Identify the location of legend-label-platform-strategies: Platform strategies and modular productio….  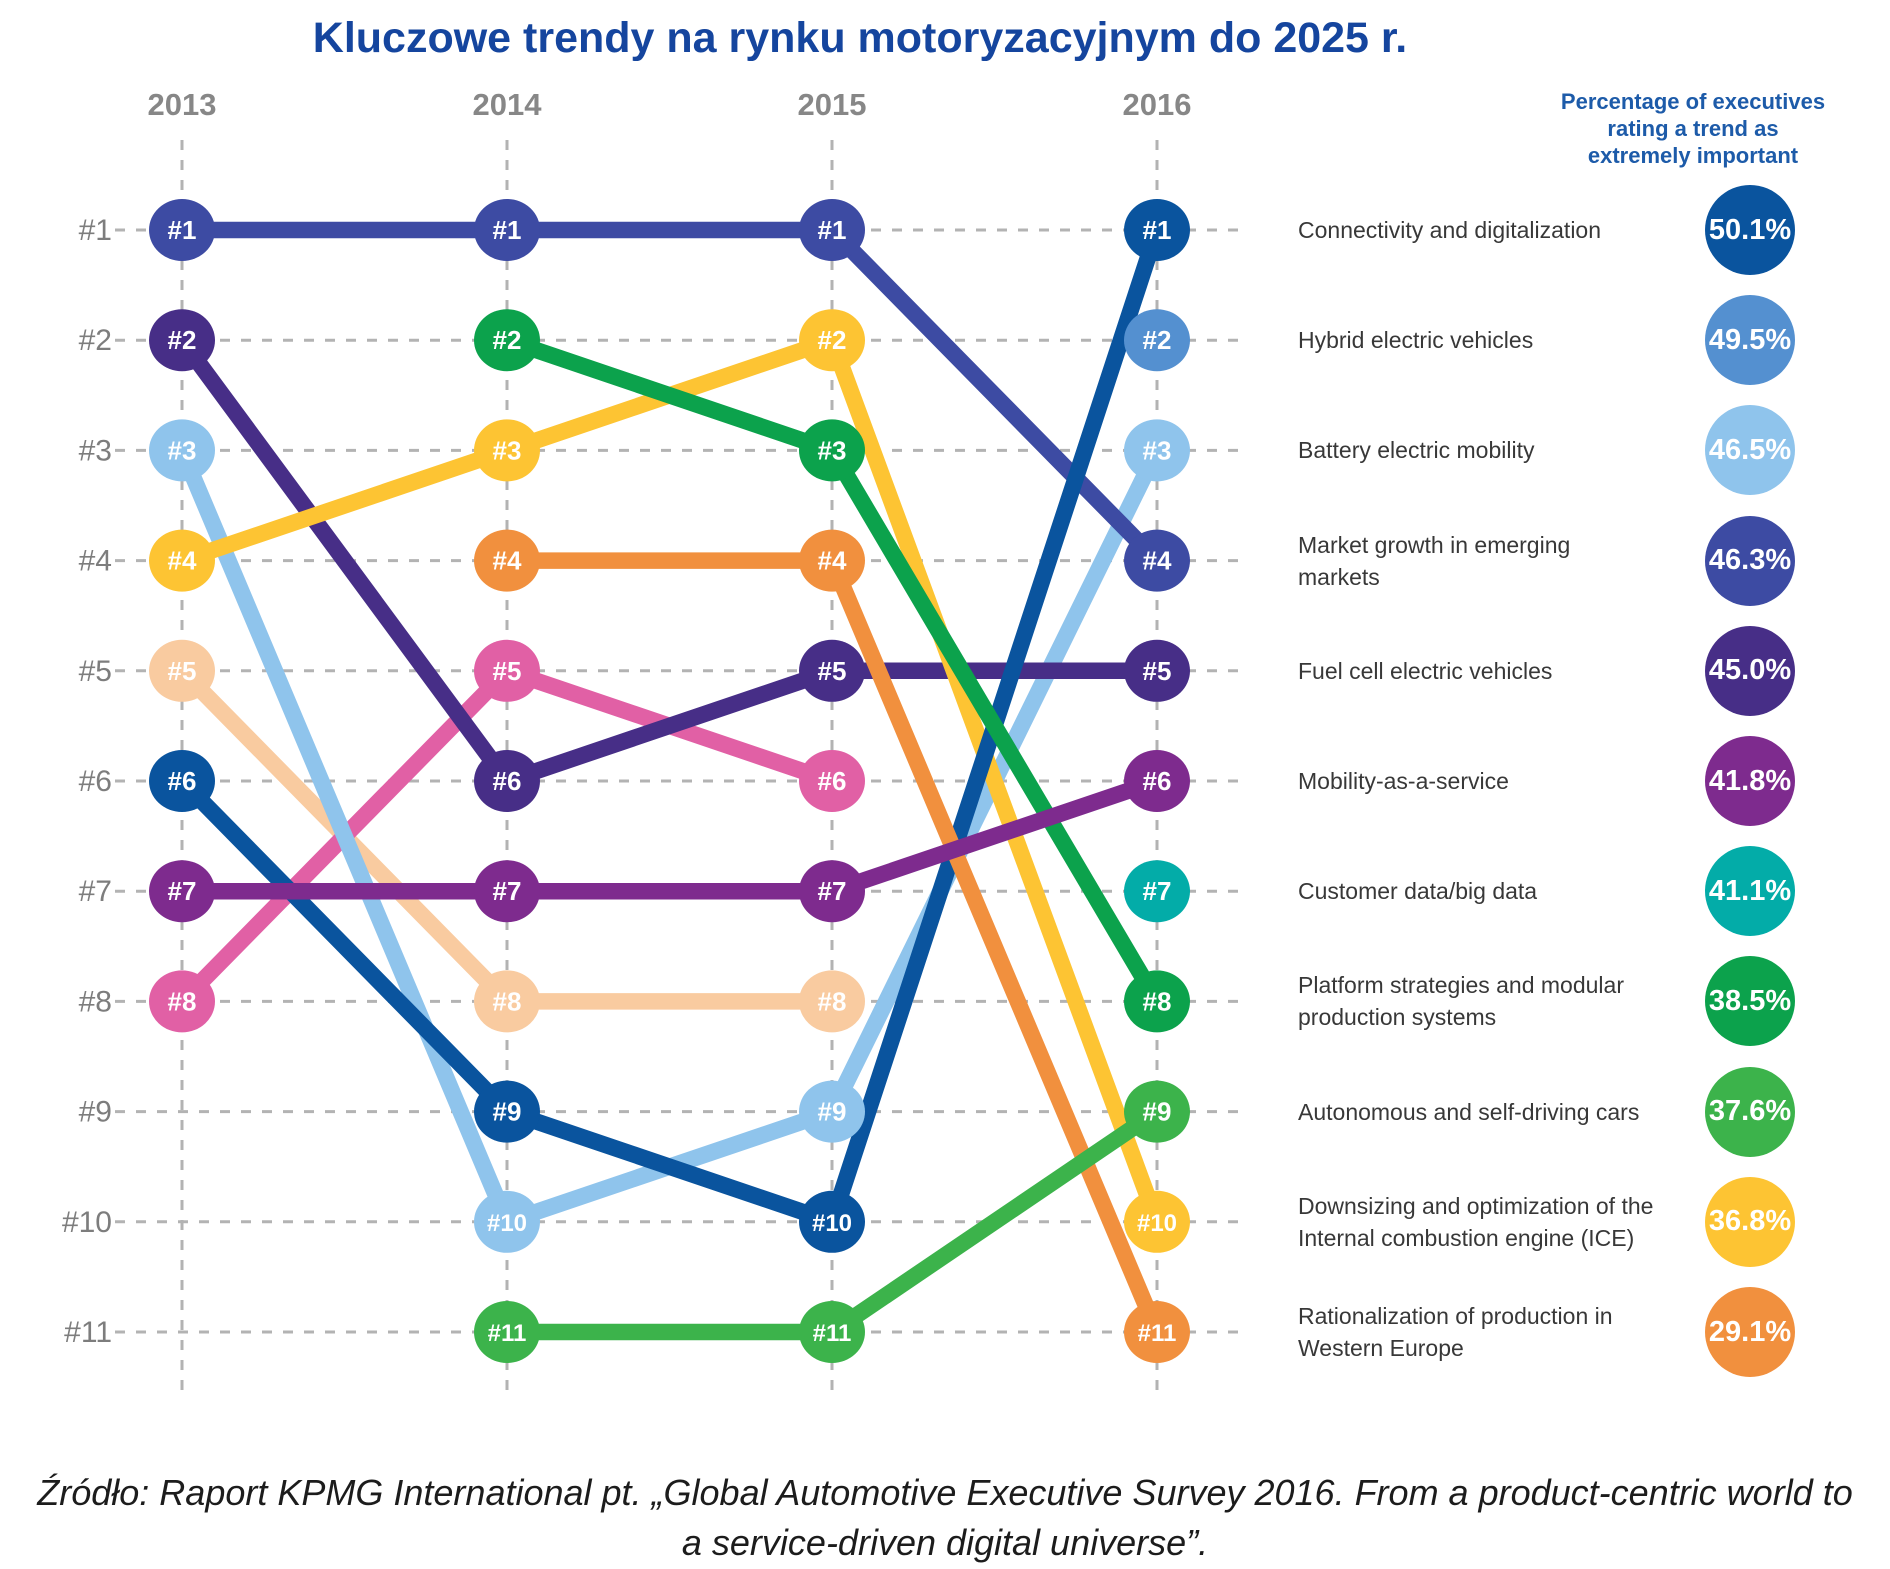
(1518, 1001).